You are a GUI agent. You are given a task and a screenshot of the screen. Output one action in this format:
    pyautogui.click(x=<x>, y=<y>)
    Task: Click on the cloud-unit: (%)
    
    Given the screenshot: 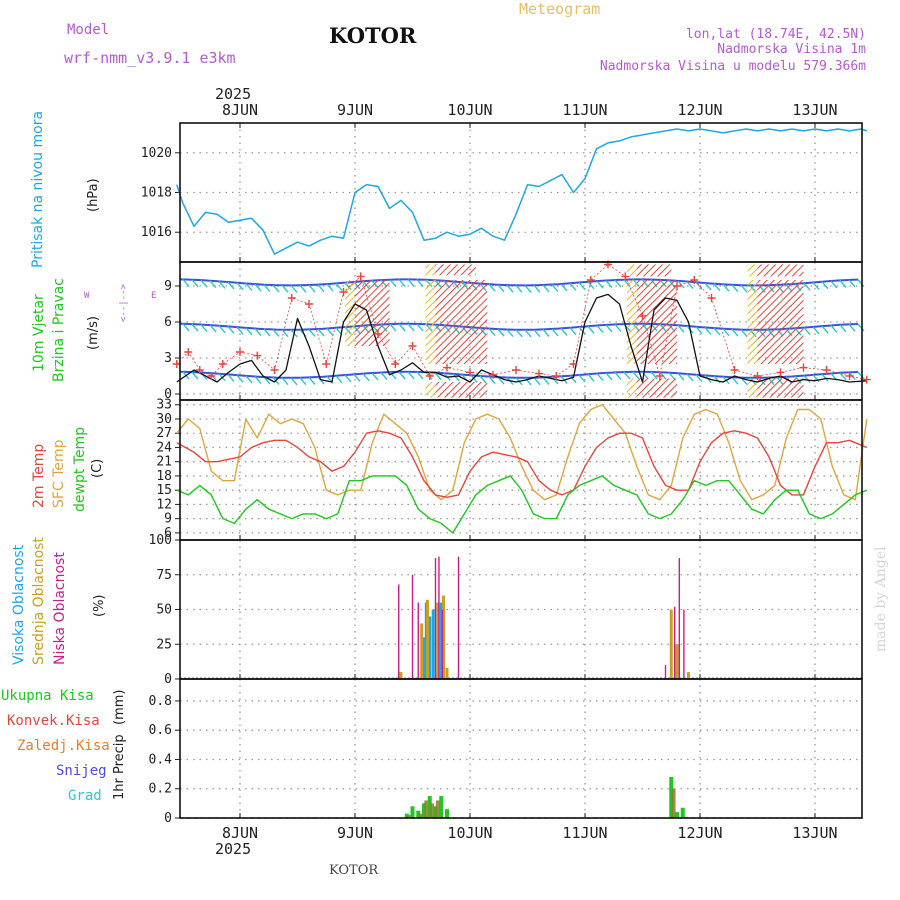 What is the action you would take?
    pyautogui.click(x=99, y=606)
    